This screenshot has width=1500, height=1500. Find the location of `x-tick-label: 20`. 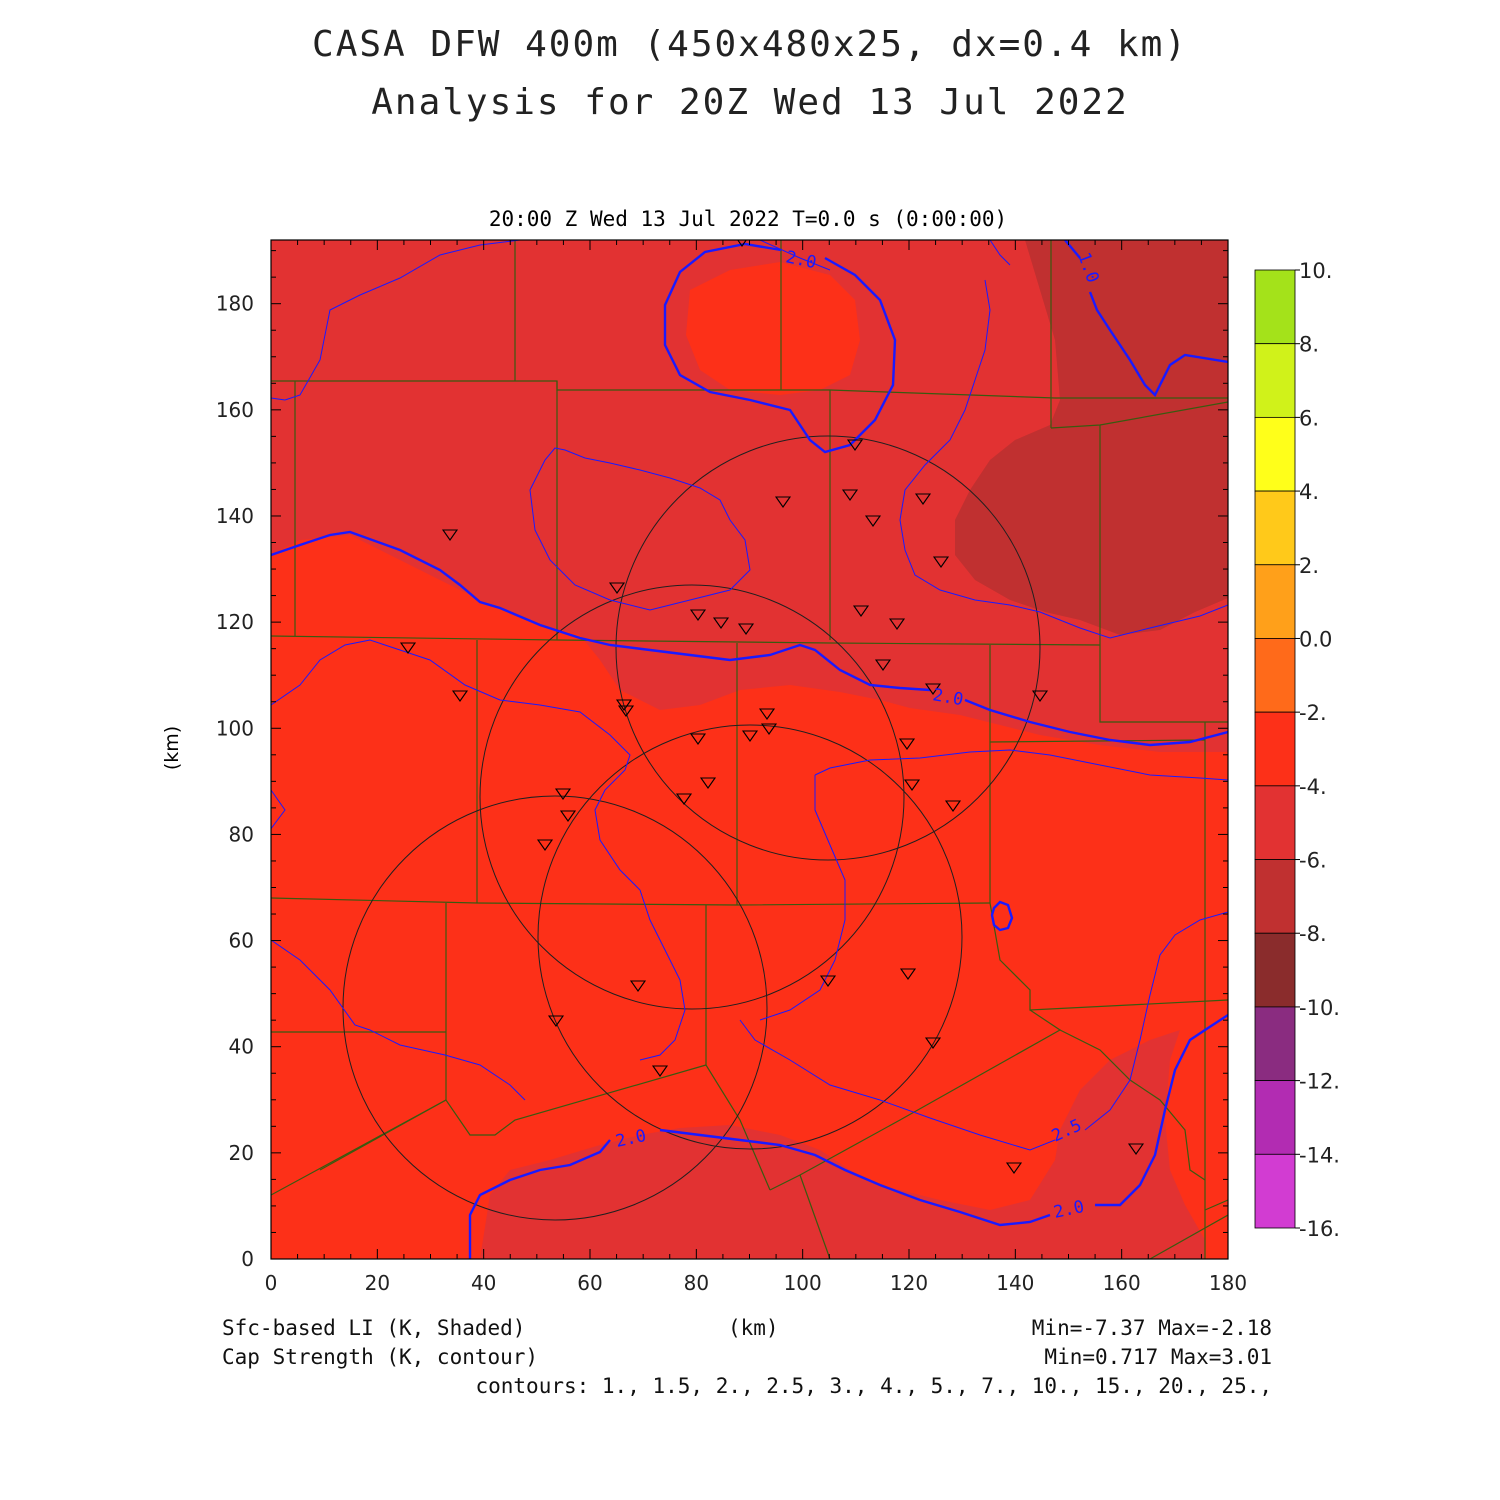

x-tick-label: 20 is located at coordinates (377, 1283).